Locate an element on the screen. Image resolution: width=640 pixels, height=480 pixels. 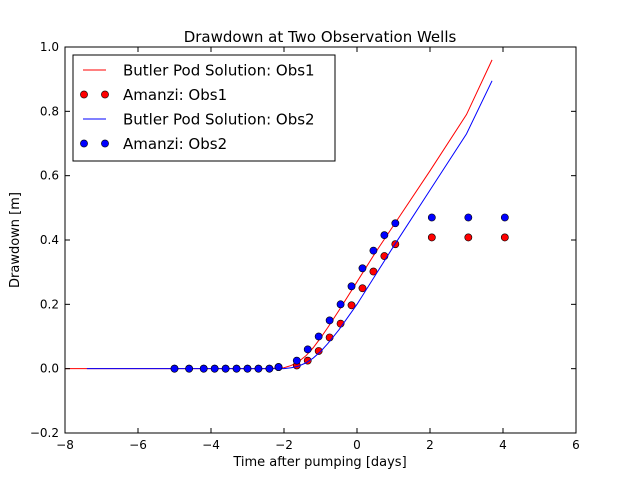
y-tick-label: 0.8 is located at coordinates (49, 111).